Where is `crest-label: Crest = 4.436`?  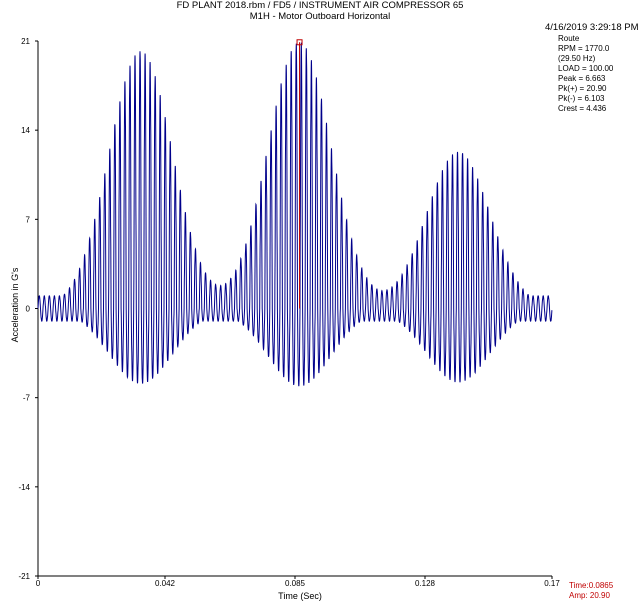
crest-label: Crest = 4.436 is located at coordinates (582, 108).